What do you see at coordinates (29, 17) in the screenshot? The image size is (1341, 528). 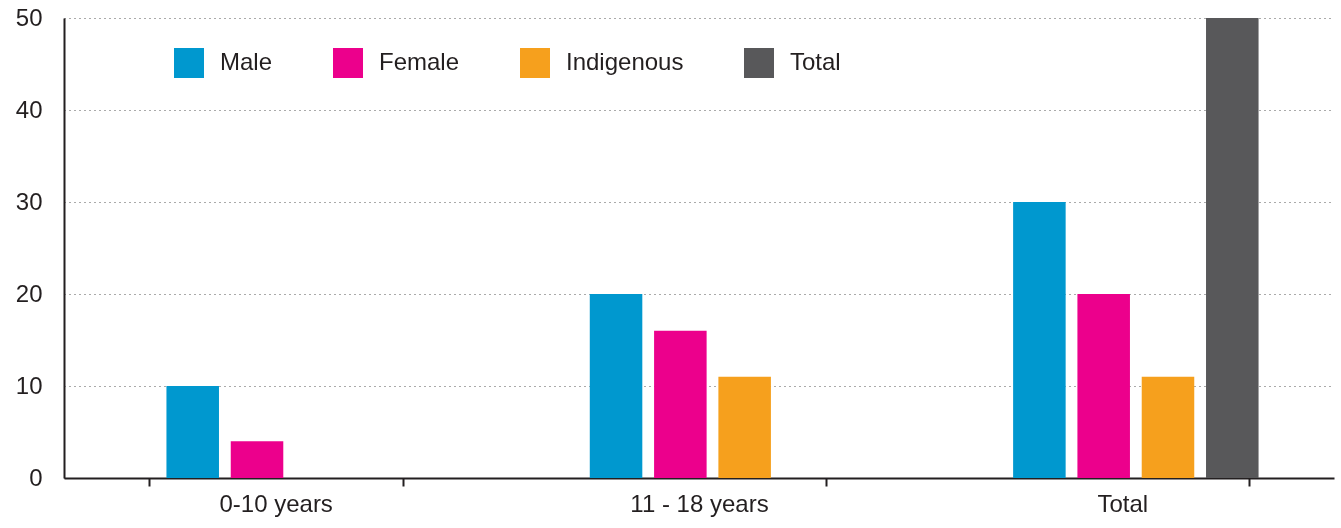 I see `y-tick-label: 50` at bounding box center [29, 17].